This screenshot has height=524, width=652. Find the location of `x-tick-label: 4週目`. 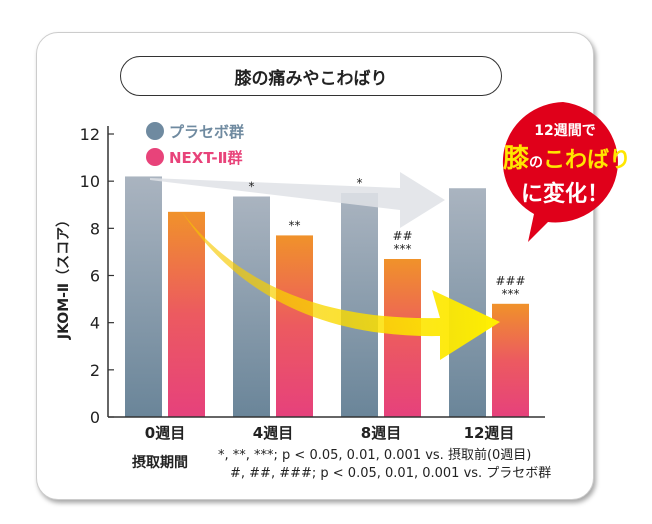

x-tick-label: 4週目 is located at coordinates (273, 433).